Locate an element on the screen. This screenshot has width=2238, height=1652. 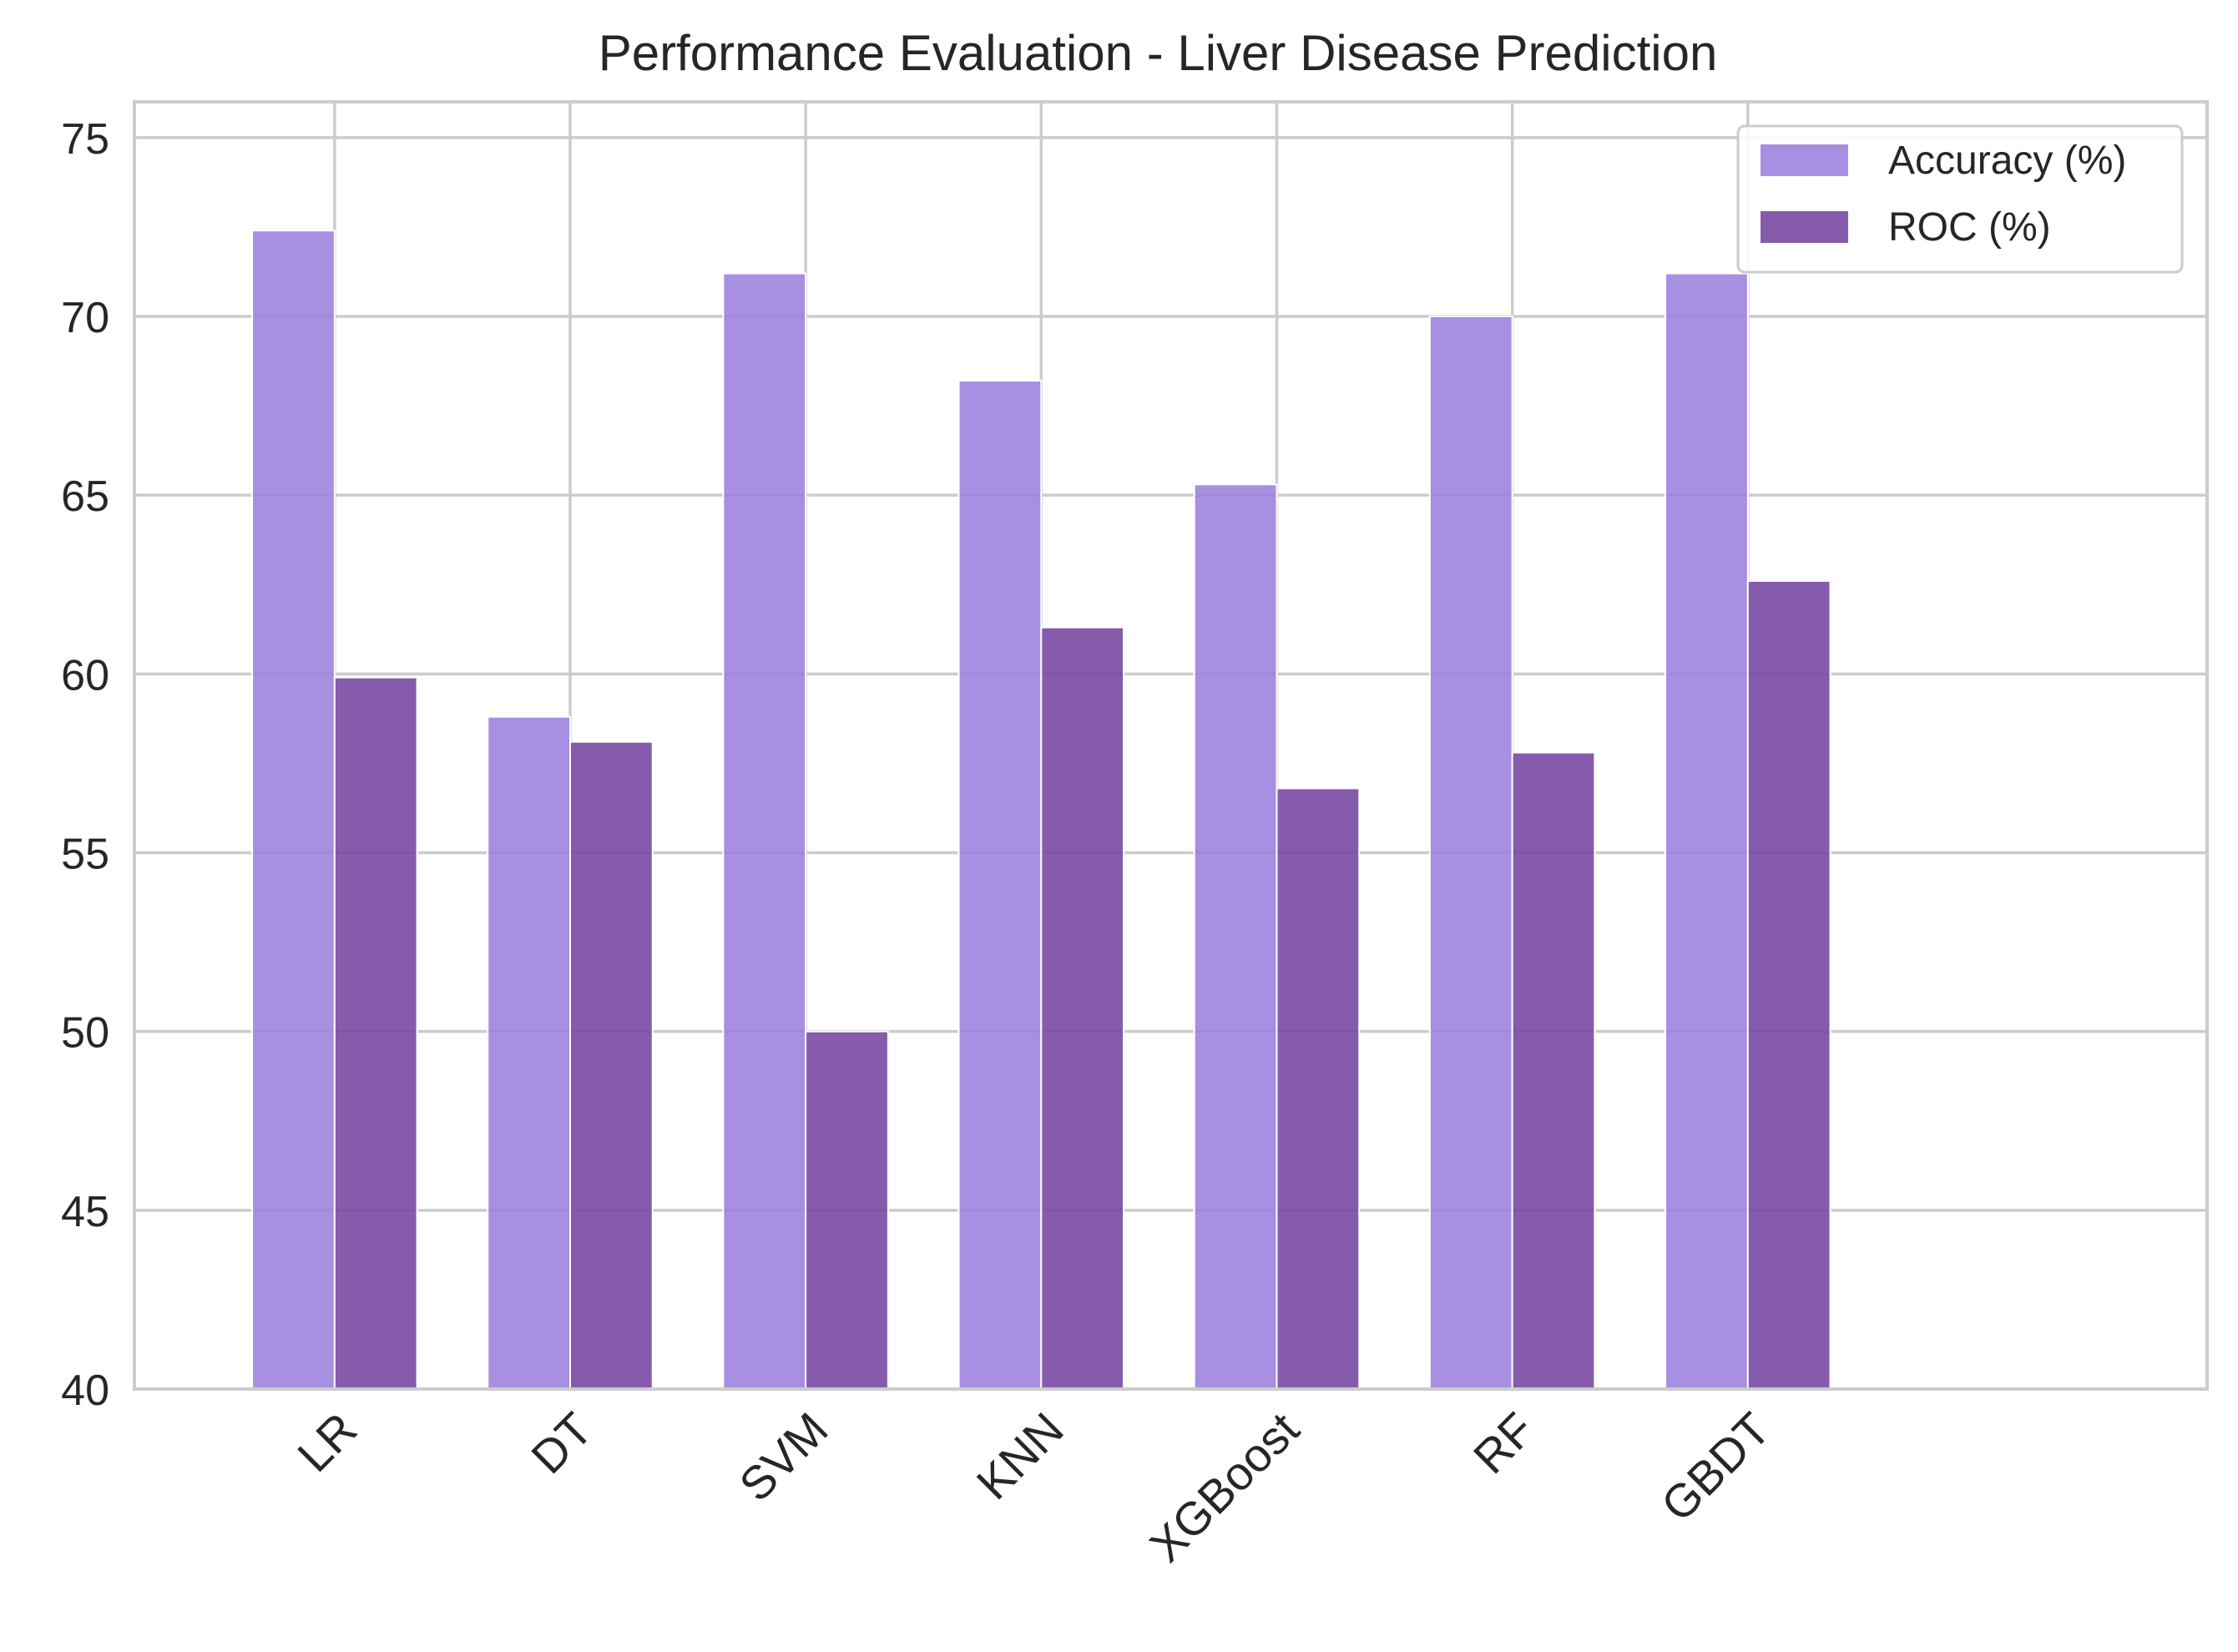
bar-accuracy-dt is located at coordinates (529, 1052).